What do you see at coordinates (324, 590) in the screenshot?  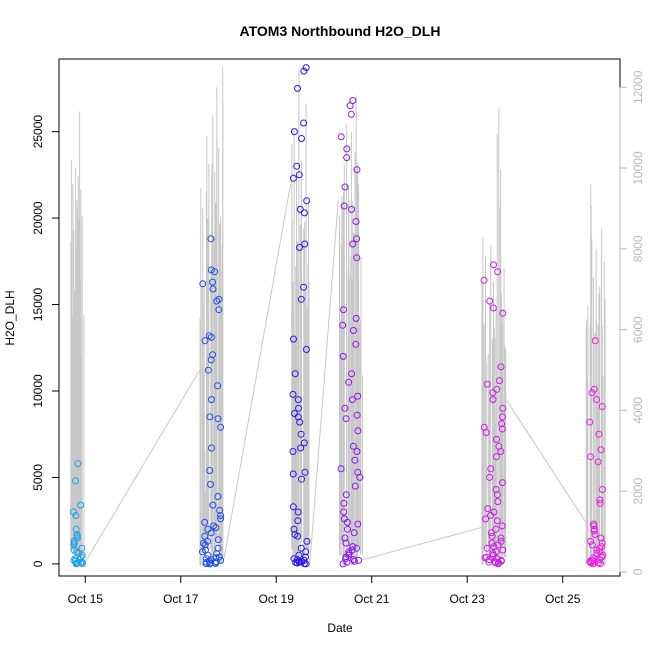 I see `x-axis: Oct 15 Oct 17 Oct 19 Oct 21 Oct 23 Oct 25` at bounding box center [324, 590].